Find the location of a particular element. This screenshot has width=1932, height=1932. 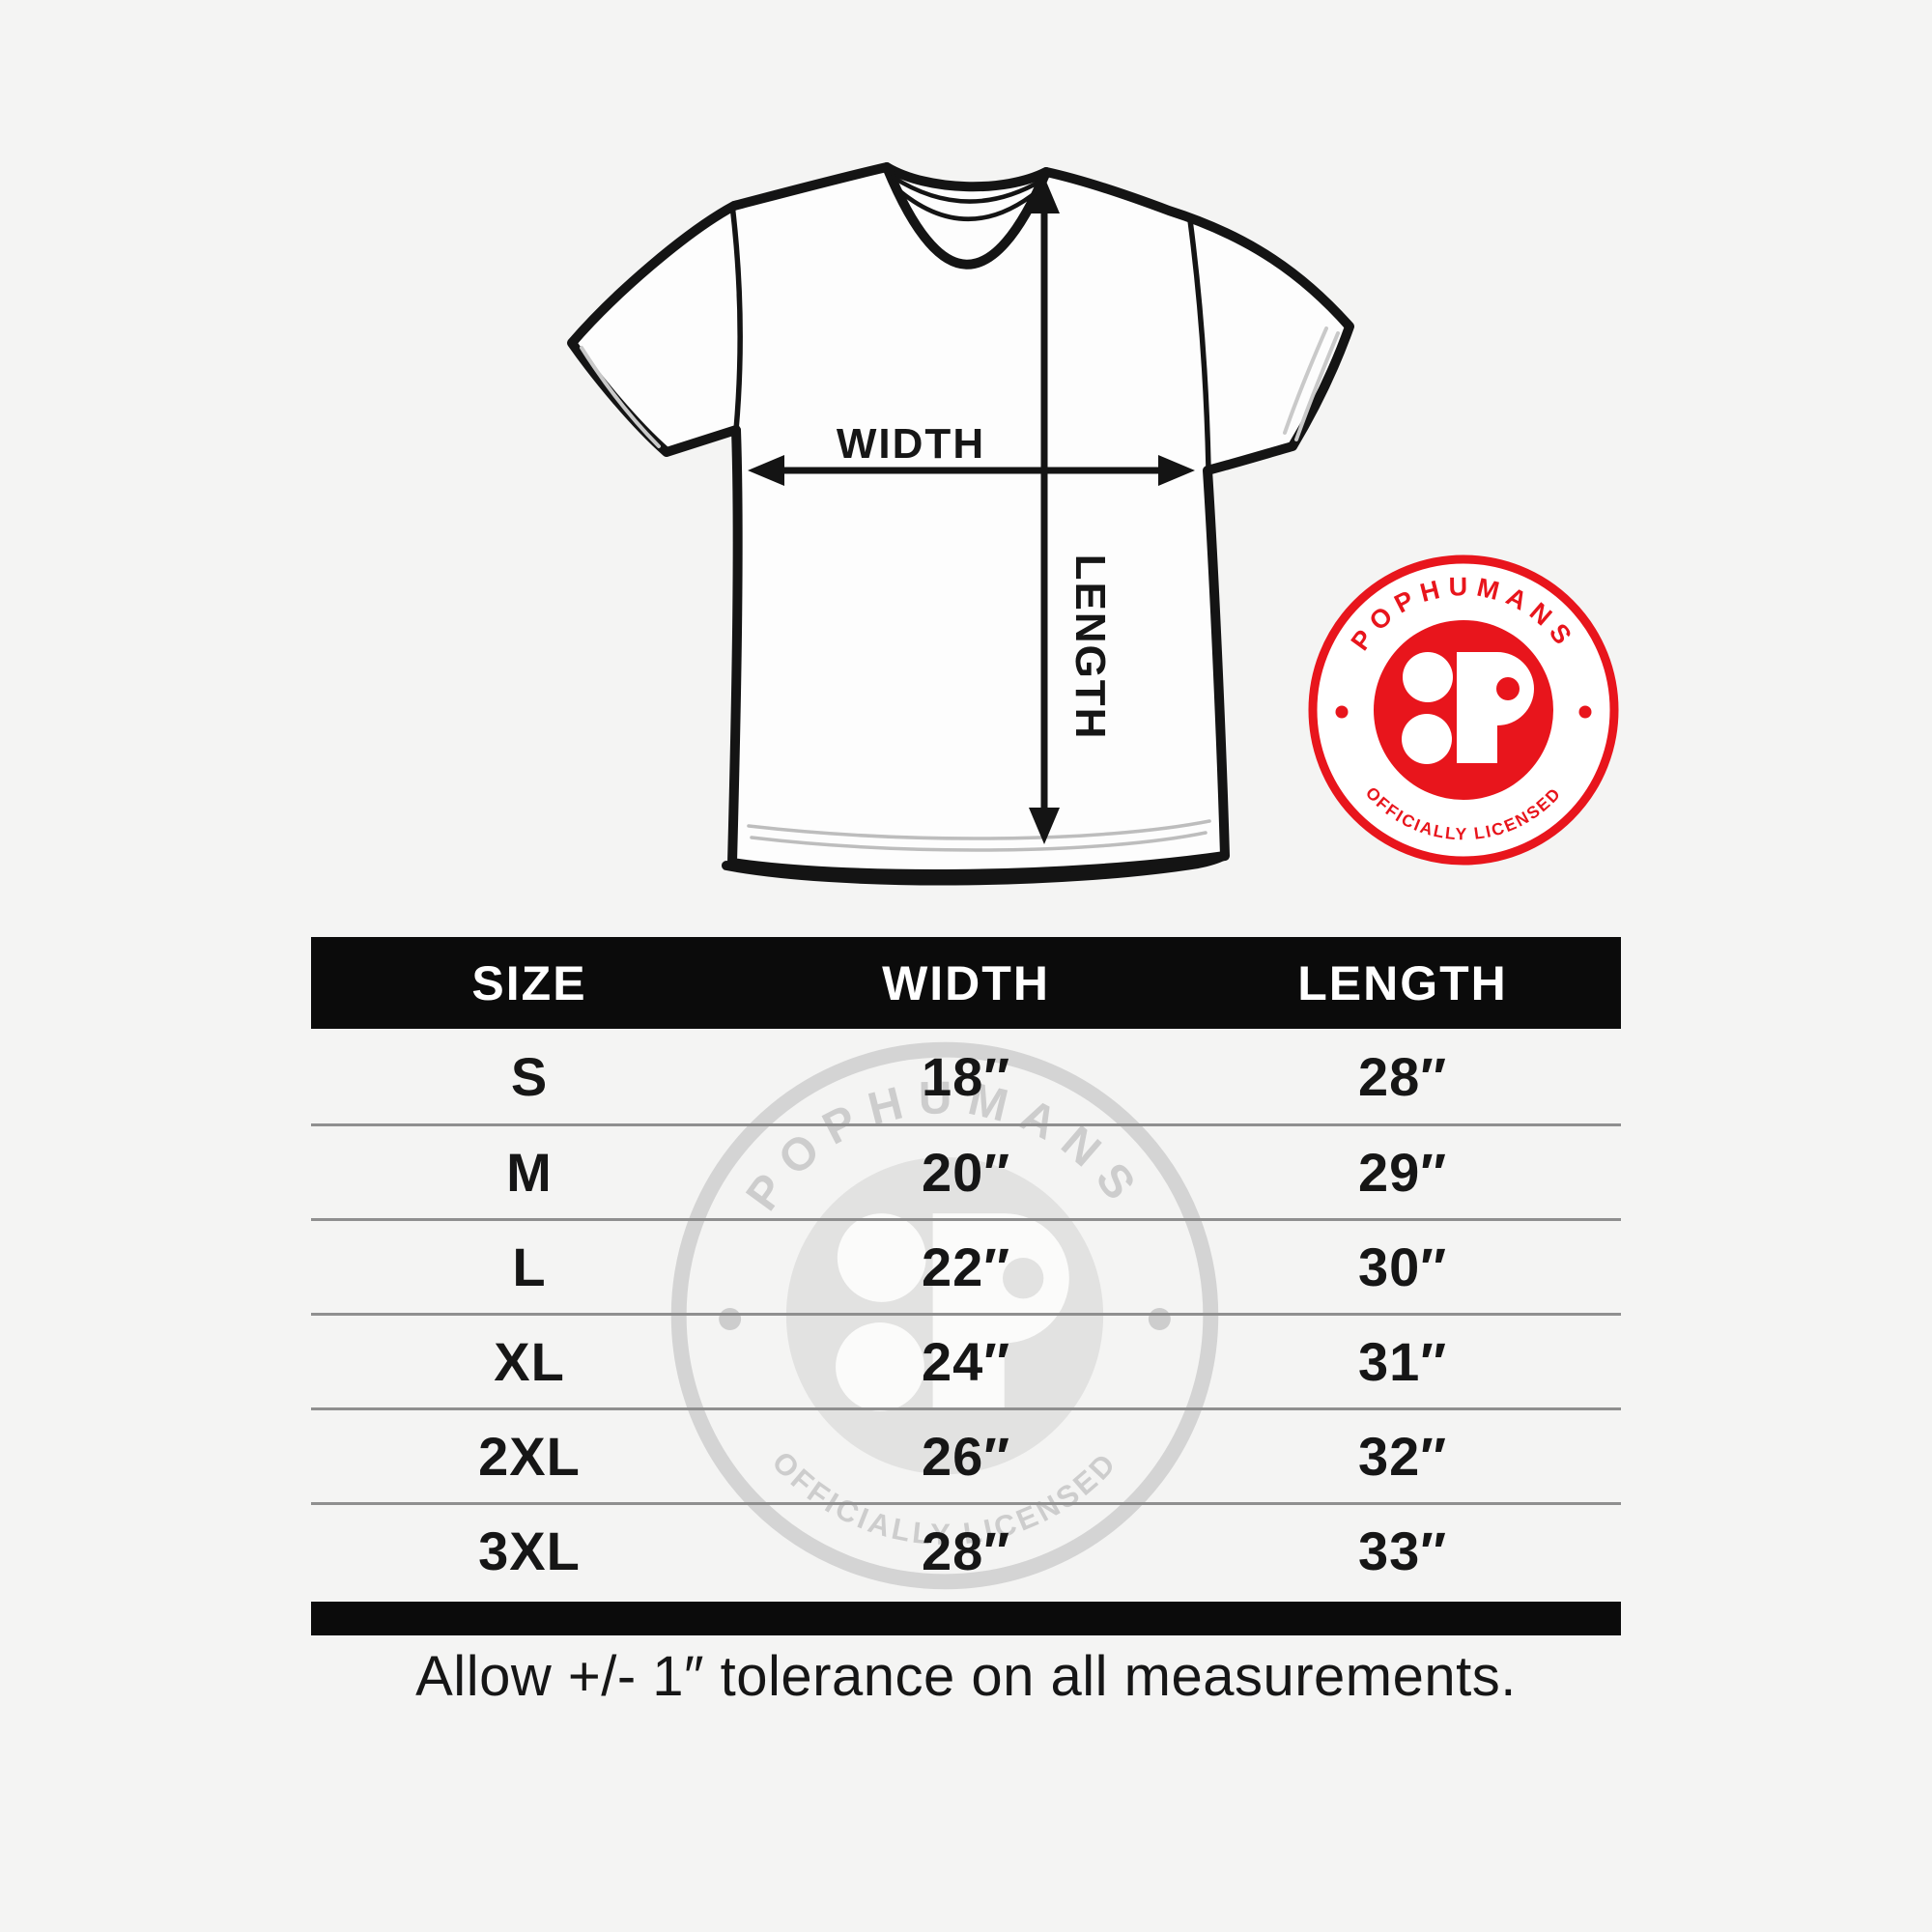

size-cell: S is located at coordinates (529, 1076).